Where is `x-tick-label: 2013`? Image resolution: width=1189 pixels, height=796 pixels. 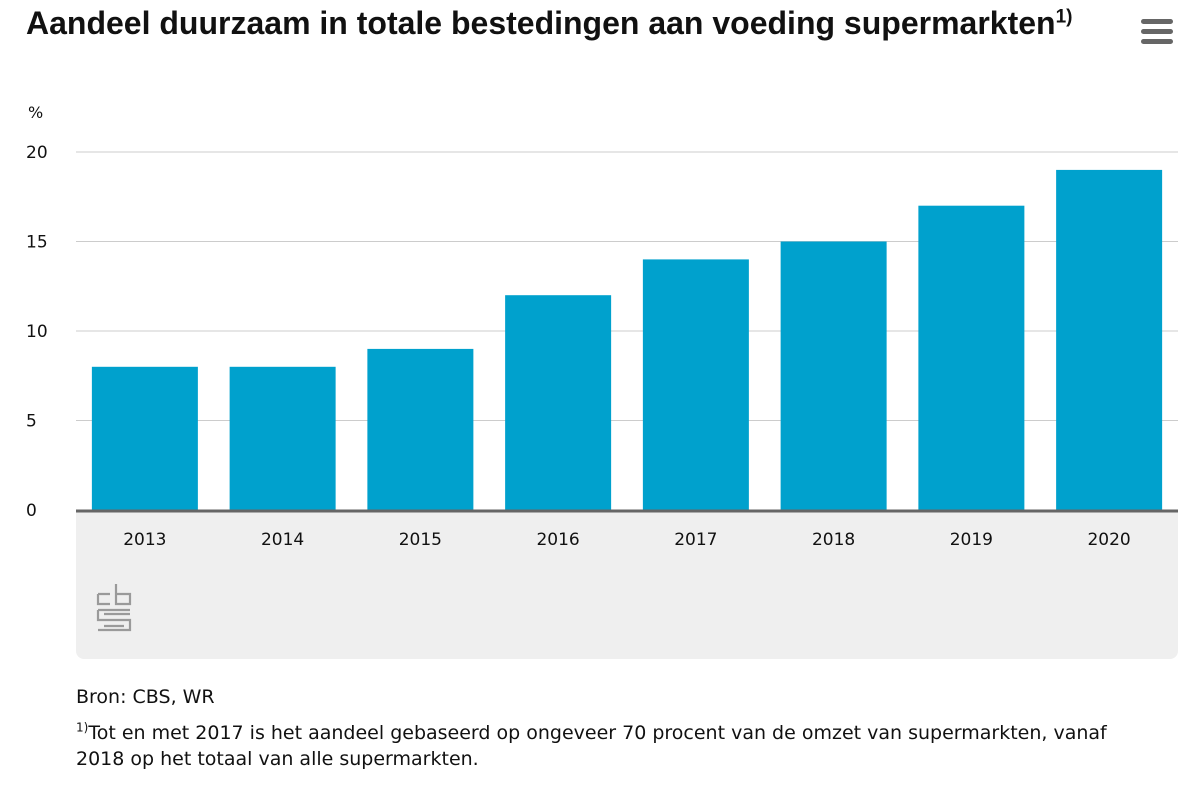 x-tick-label: 2013 is located at coordinates (144, 540).